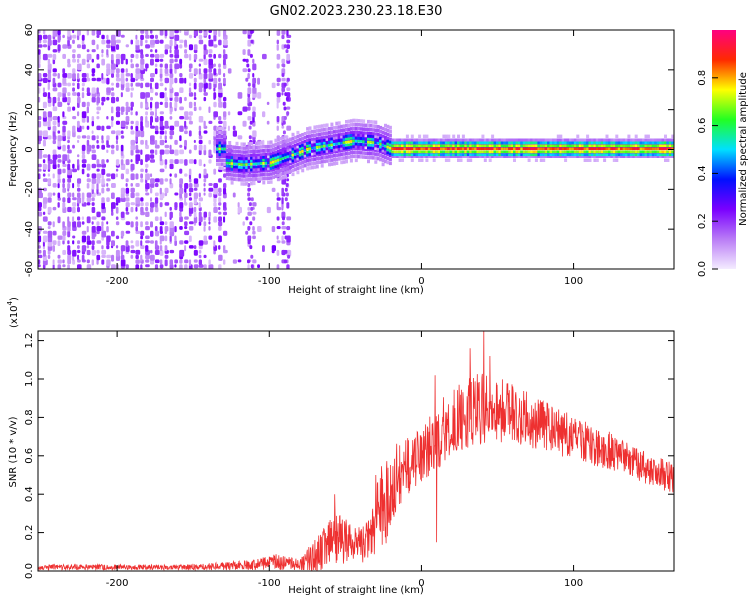 Image resolution: width=750 pixels, height=600 pixels. I want to click on heatmap-ytick-label: -40, so click(29, 229).